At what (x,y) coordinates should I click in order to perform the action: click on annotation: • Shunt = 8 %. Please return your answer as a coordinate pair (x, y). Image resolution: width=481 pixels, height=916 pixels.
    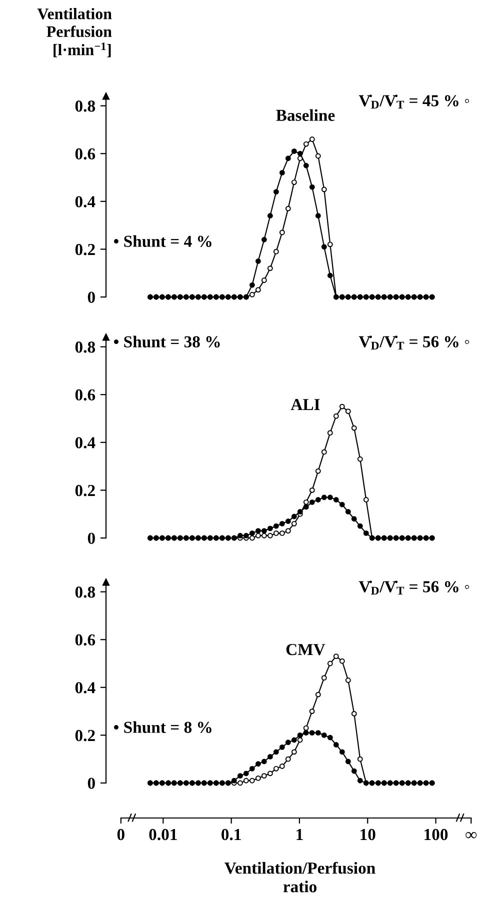
    Looking at the image, I should click on (163, 727).